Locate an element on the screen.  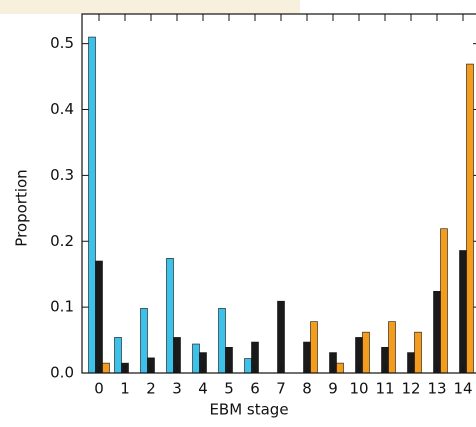
x-tick-label: 12 is located at coordinates (410, 389).